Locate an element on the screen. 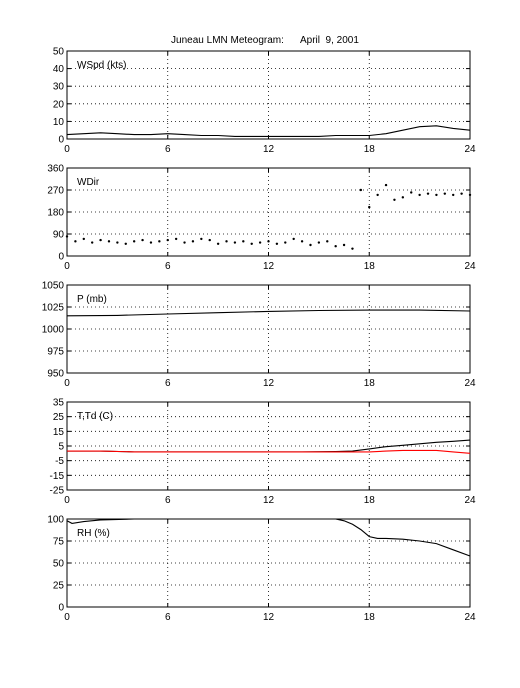  panel-wspd: 0 10 20 30 40 50 0 6 12 18 24 WSpd (kts) is located at coordinates (264, 101).